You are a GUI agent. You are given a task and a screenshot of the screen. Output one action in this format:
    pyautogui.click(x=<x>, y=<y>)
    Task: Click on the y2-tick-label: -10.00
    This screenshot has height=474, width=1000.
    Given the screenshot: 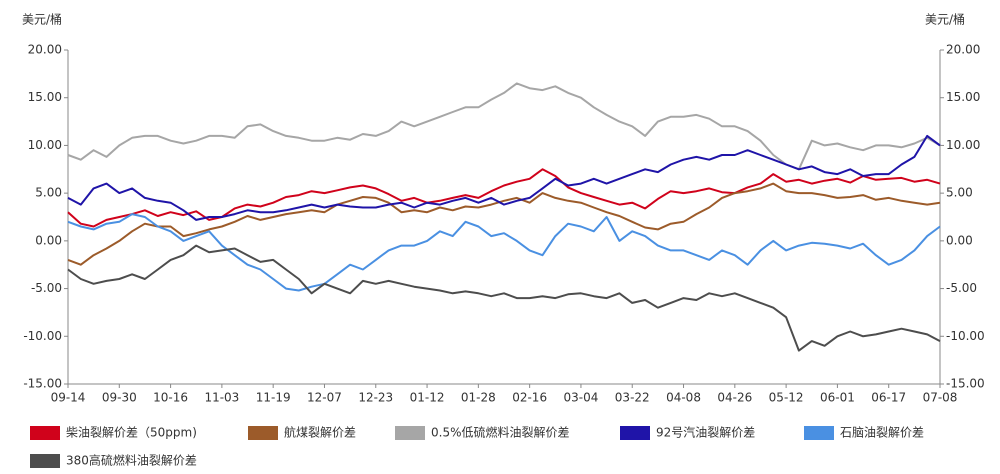 What is the action you would take?
    pyautogui.click(x=965, y=336)
    